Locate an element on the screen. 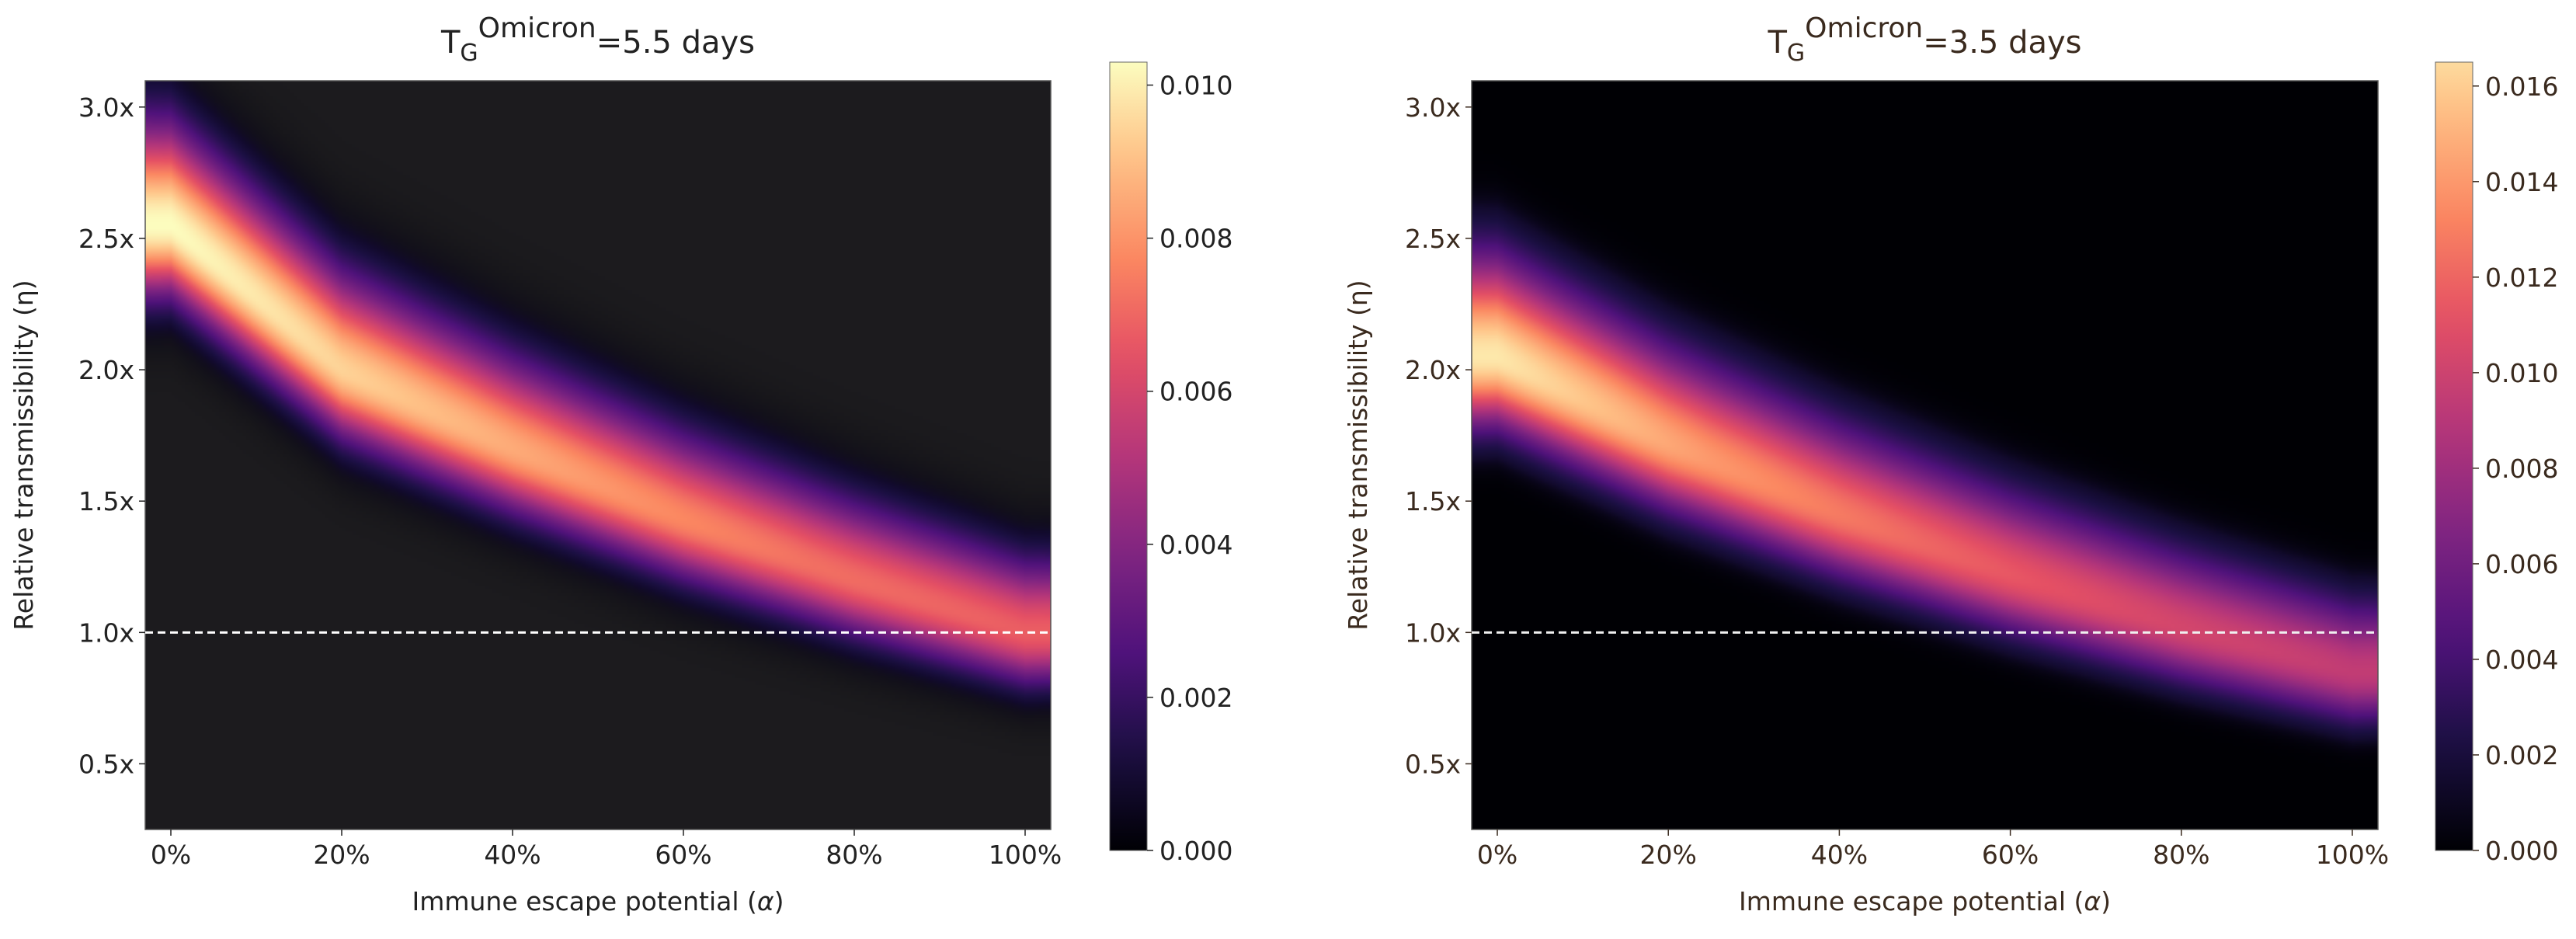 The image size is (2576, 939). colorbar-tick-label: 0.014 is located at coordinates (2521, 182).